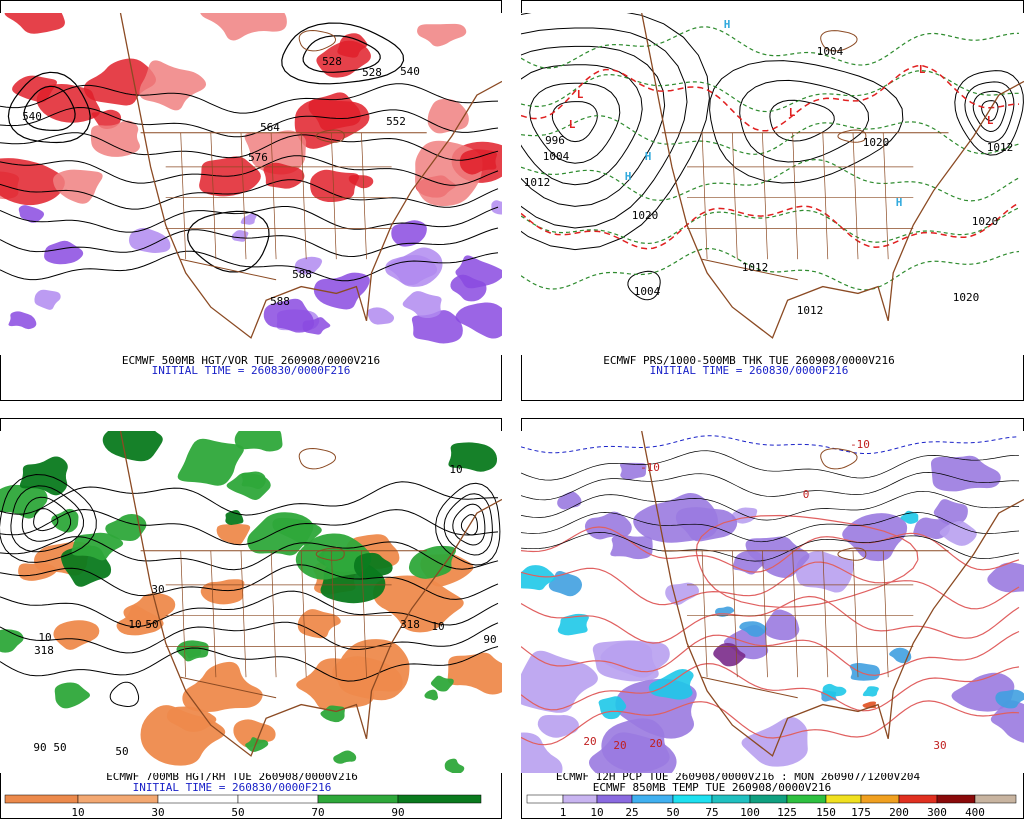 This screenshot has height=823, width=1024. What do you see at coordinates (77, 812) in the screenshot?
I see `colorbar-label: 10` at bounding box center [77, 812].